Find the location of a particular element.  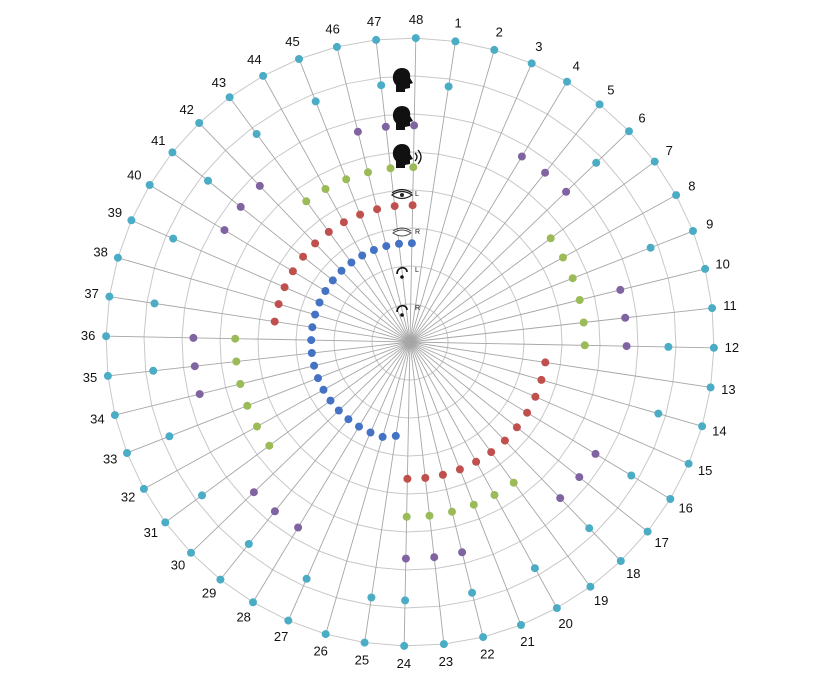

ear-right-icon: R is located at coordinates (408, 310).